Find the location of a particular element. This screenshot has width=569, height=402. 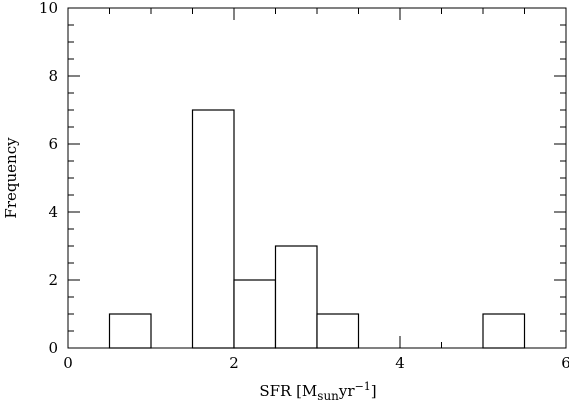

x-tick-label: 0 is located at coordinates (68, 363).